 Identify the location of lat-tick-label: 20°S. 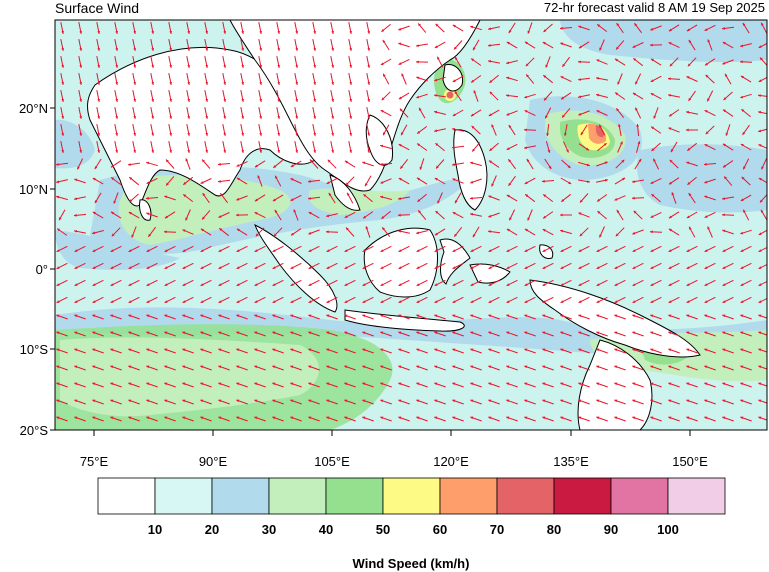
(34, 430).